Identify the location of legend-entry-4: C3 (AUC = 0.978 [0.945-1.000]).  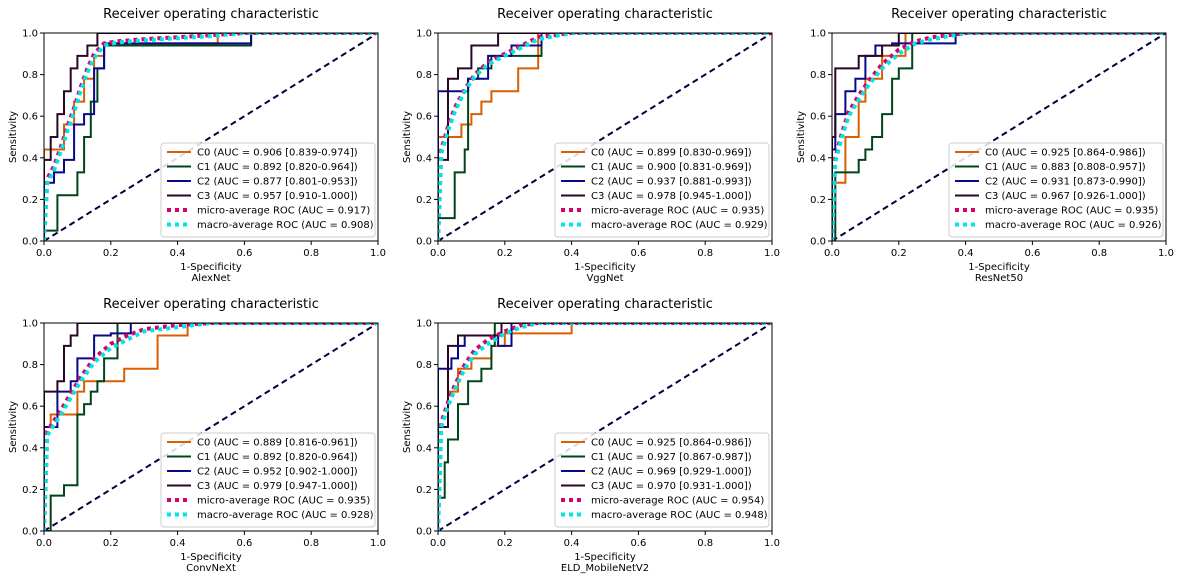
(671, 196).